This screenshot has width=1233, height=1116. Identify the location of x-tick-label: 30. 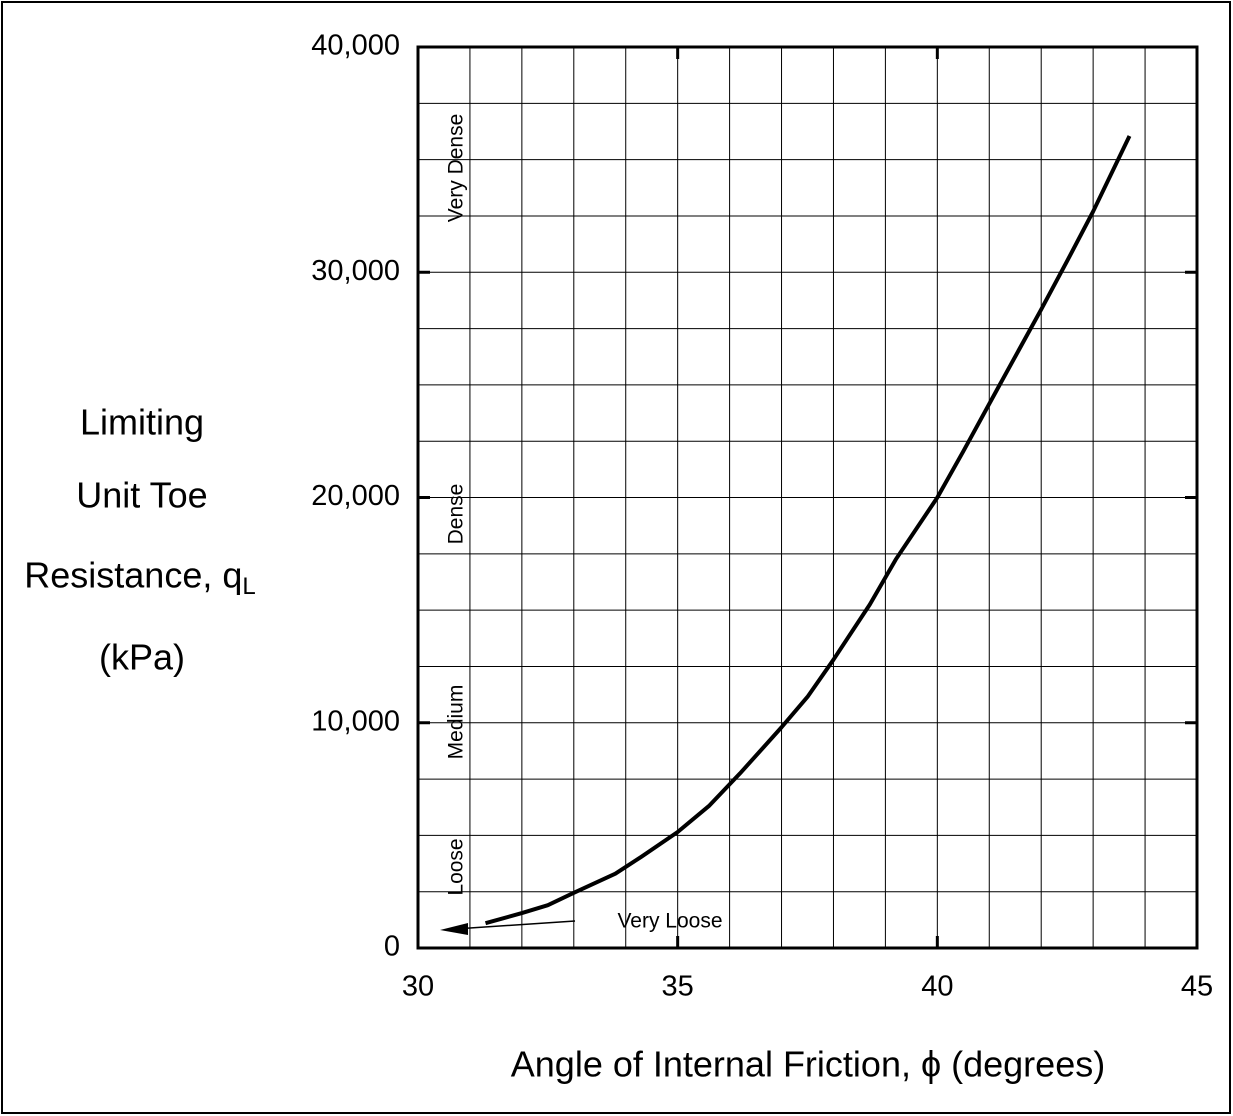
(418, 987).